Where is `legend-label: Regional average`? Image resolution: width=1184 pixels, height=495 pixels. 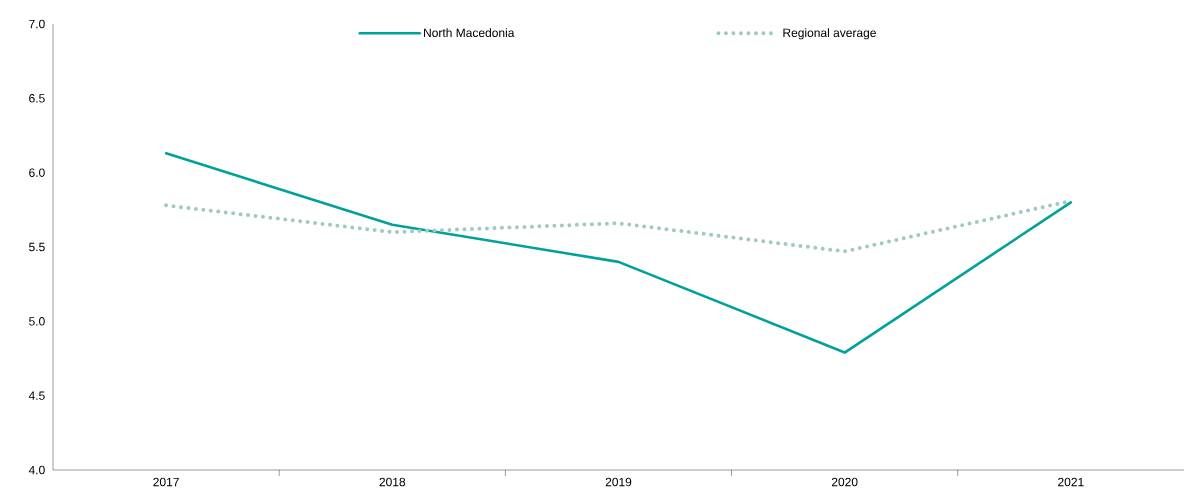
legend-label: Regional average is located at coordinates (829, 34).